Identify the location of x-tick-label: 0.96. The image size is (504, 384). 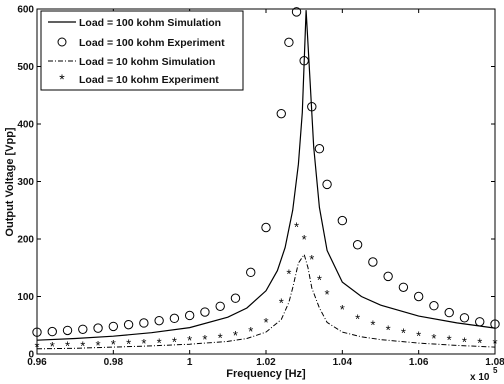
(37, 362).